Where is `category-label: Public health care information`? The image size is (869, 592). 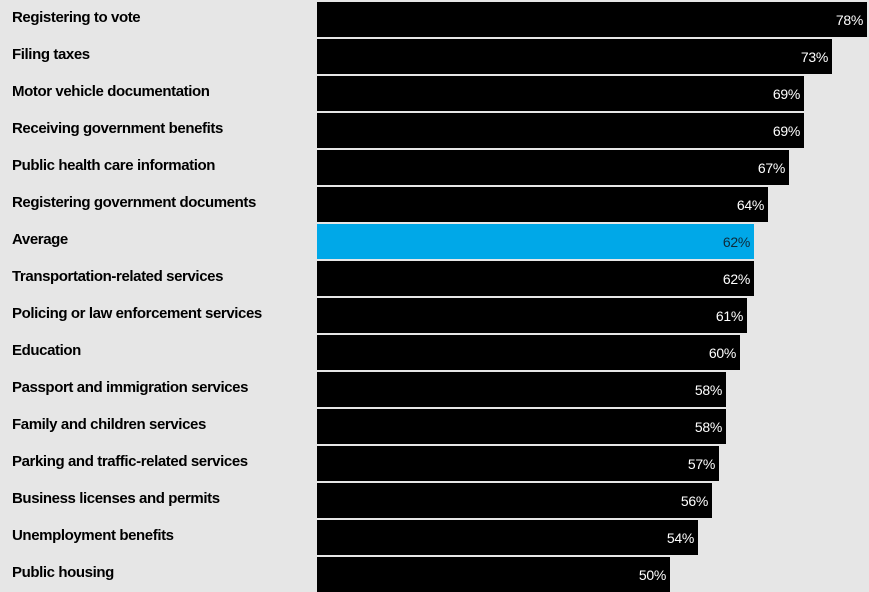
category-label: Public health care information is located at coordinates (114, 165).